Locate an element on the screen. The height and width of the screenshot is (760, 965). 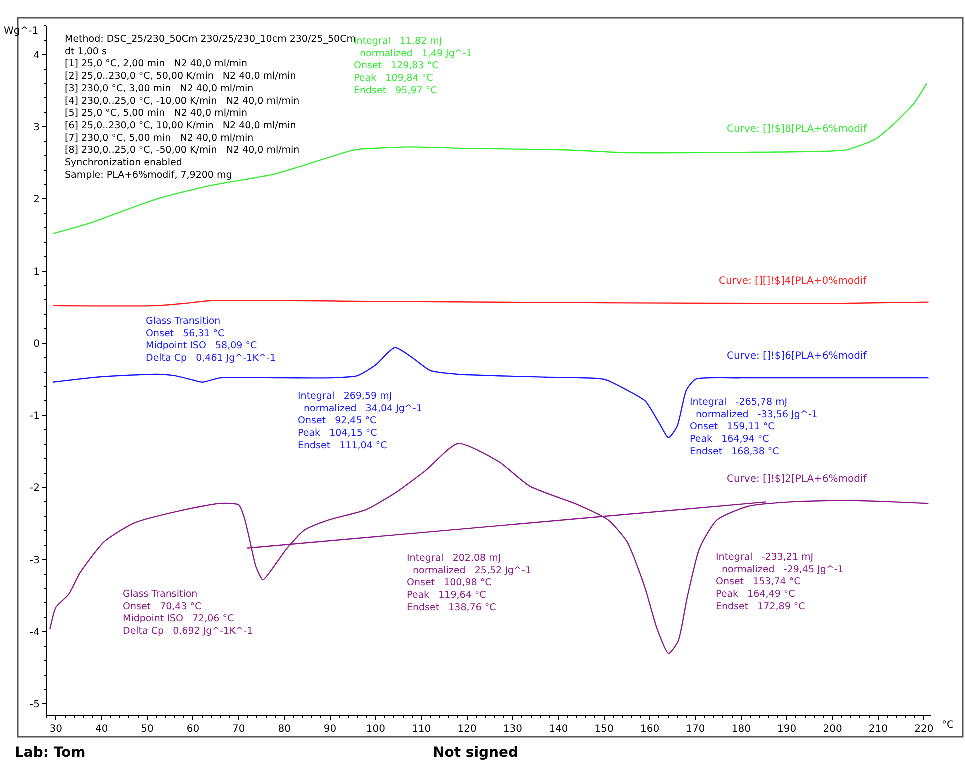
y-tick-label: -2 is located at coordinates (35, 488).